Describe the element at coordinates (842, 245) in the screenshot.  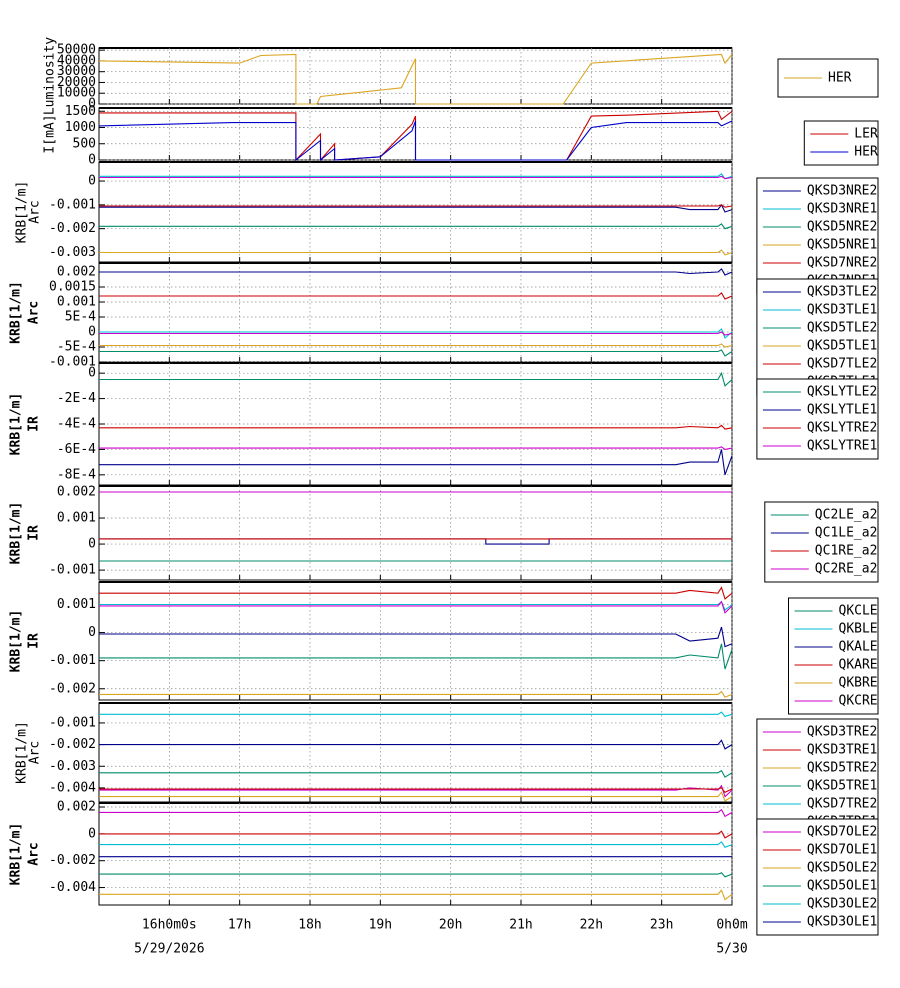
I see `legend-label: QKSD5NRE1` at that location.